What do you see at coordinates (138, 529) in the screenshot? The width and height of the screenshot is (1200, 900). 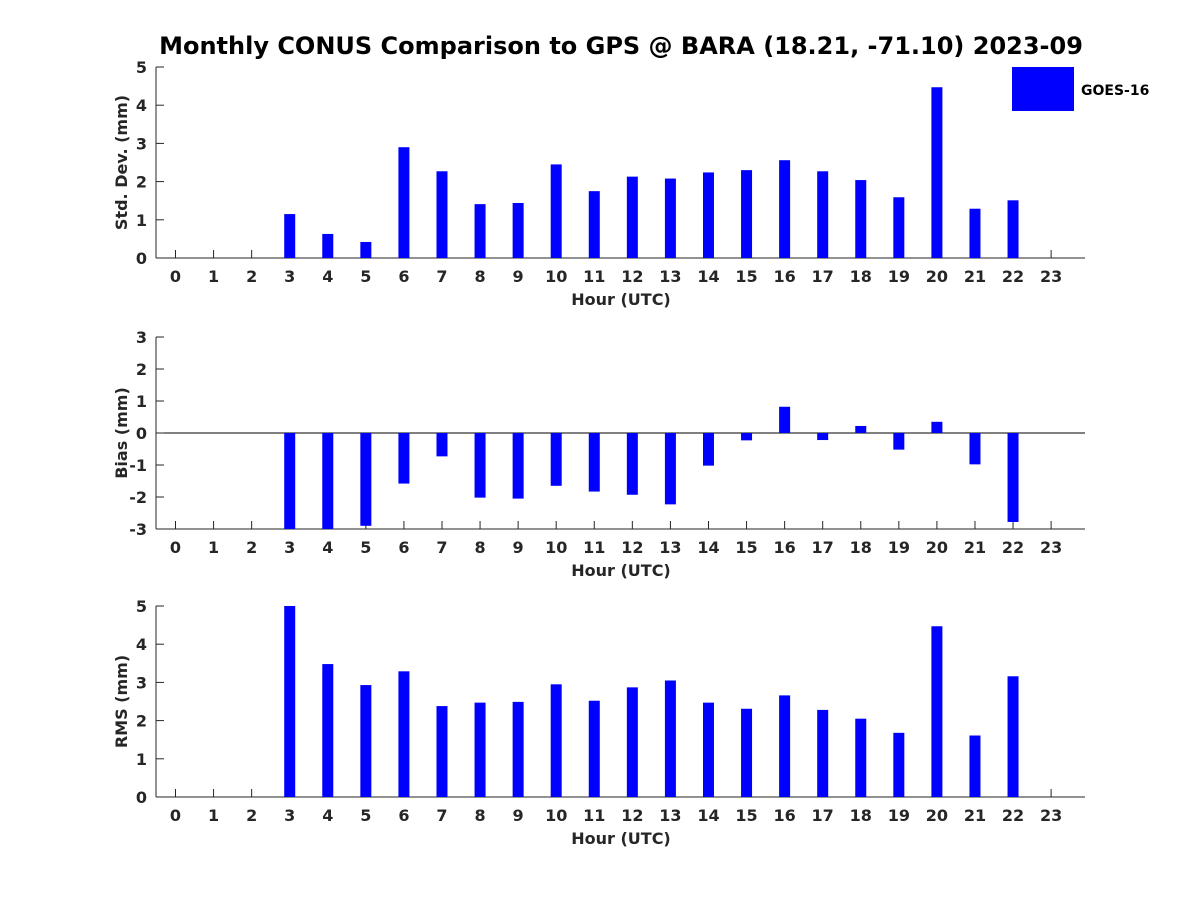 I see `y-tick-label: -3` at bounding box center [138, 529].